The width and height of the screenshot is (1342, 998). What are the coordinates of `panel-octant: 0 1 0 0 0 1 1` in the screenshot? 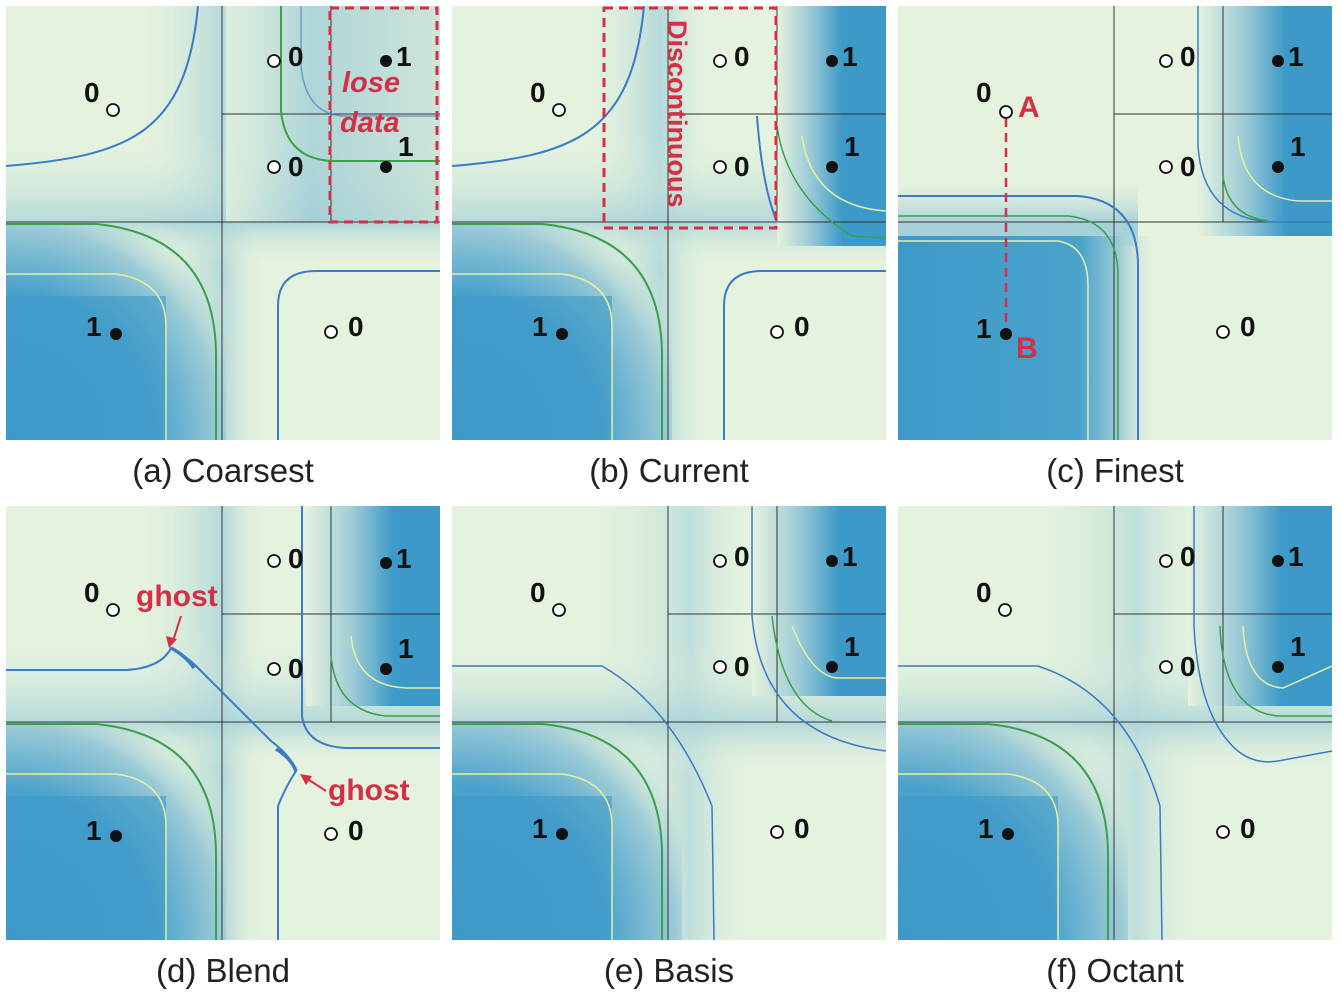 It's located at (1115, 723).